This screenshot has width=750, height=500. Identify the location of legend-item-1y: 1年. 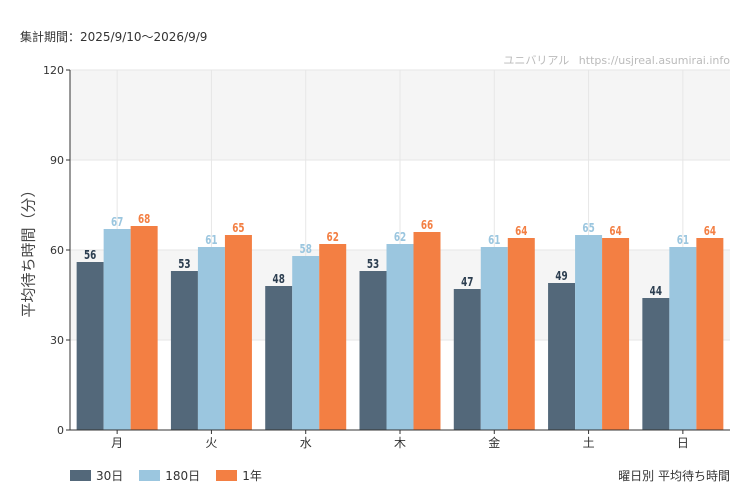
(239, 475).